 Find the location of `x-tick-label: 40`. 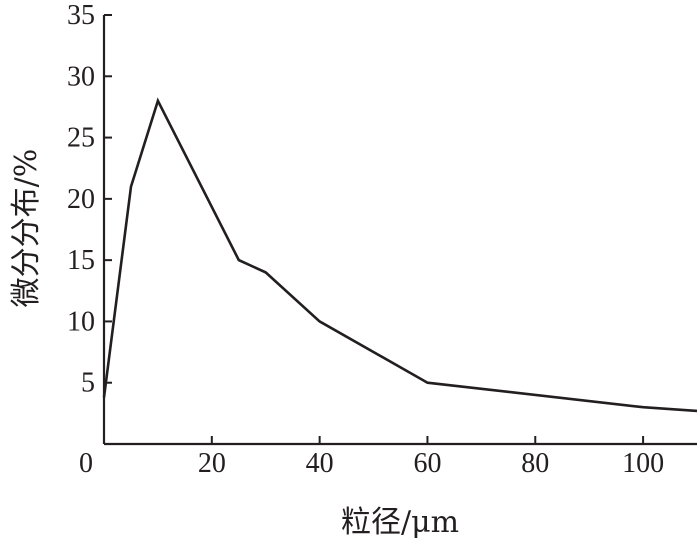

x-tick-label: 40 is located at coordinates (320, 463).